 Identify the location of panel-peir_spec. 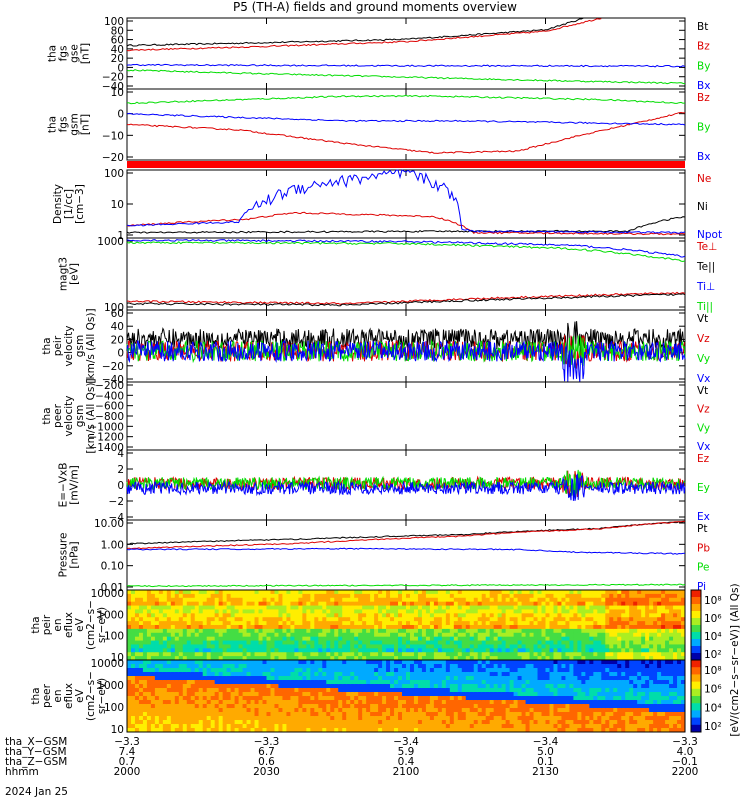
(406, 625).